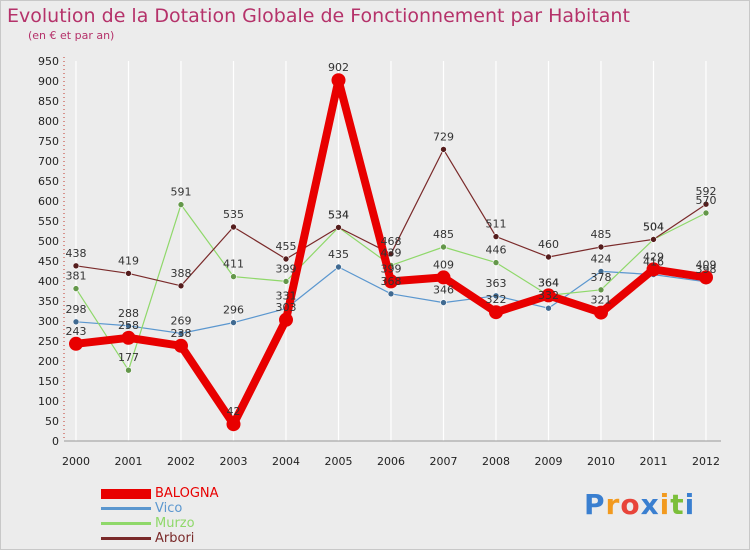  I want to click on data-label-vico: 424, so click(601, 258).